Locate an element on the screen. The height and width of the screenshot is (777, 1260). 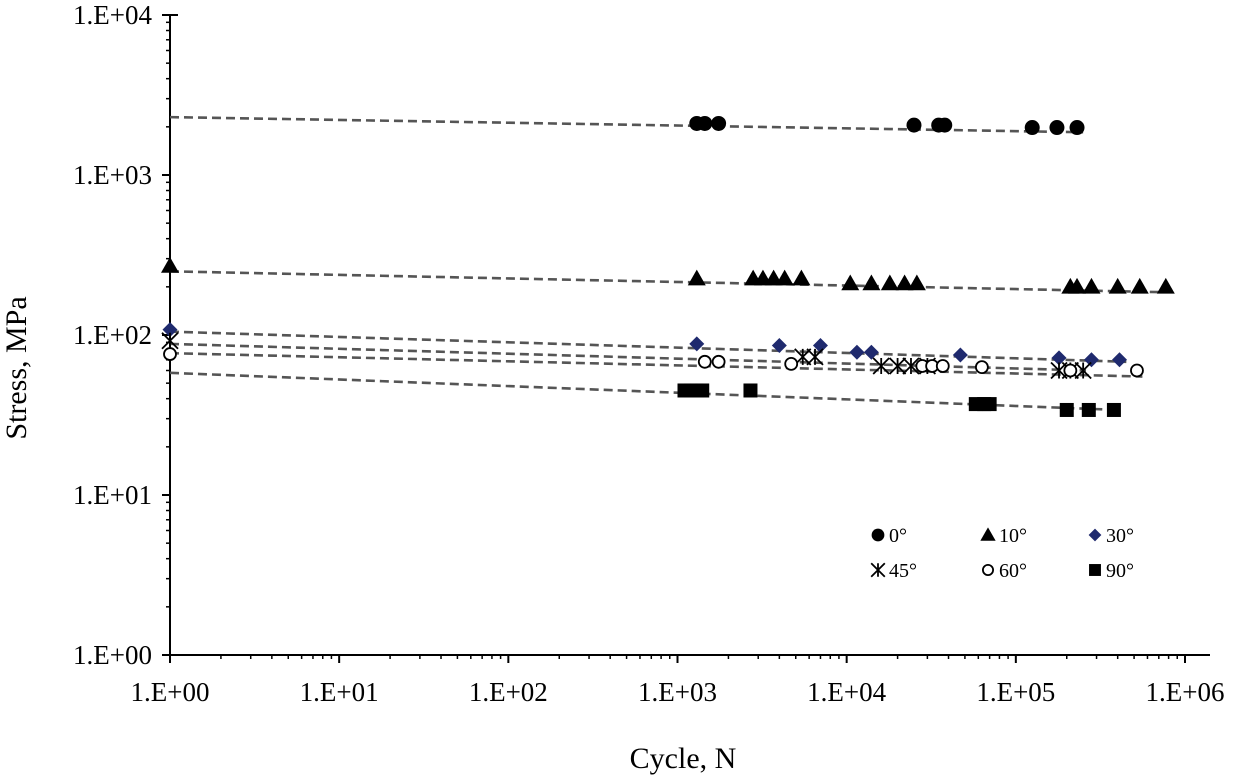
y-axis-title: Stress, MPa is located at coordinates (16, 367).